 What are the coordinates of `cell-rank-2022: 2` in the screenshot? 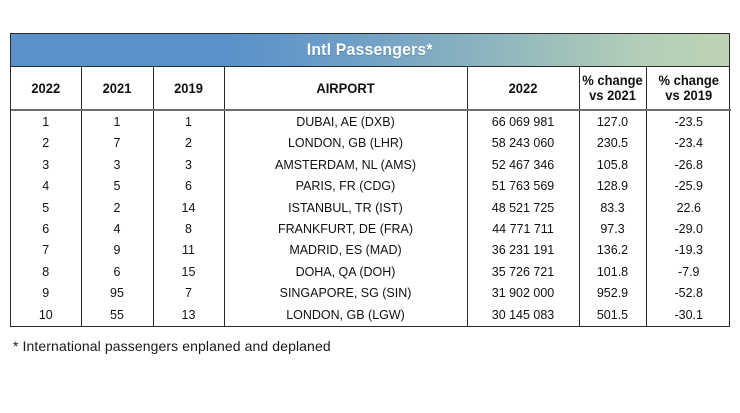 It's located at (46, 143).